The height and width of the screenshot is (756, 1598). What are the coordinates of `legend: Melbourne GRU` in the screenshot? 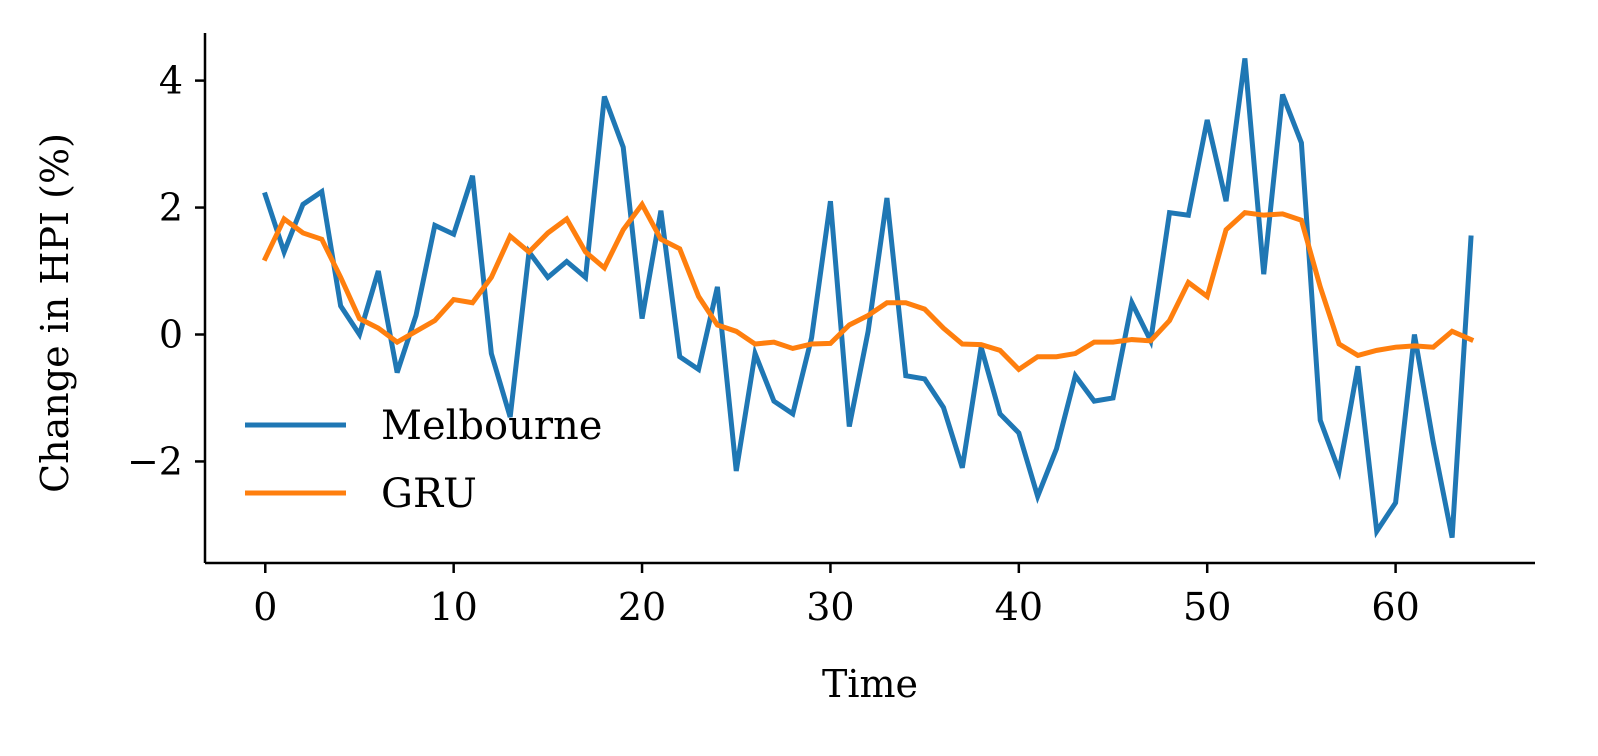 It's located at (423, 460).